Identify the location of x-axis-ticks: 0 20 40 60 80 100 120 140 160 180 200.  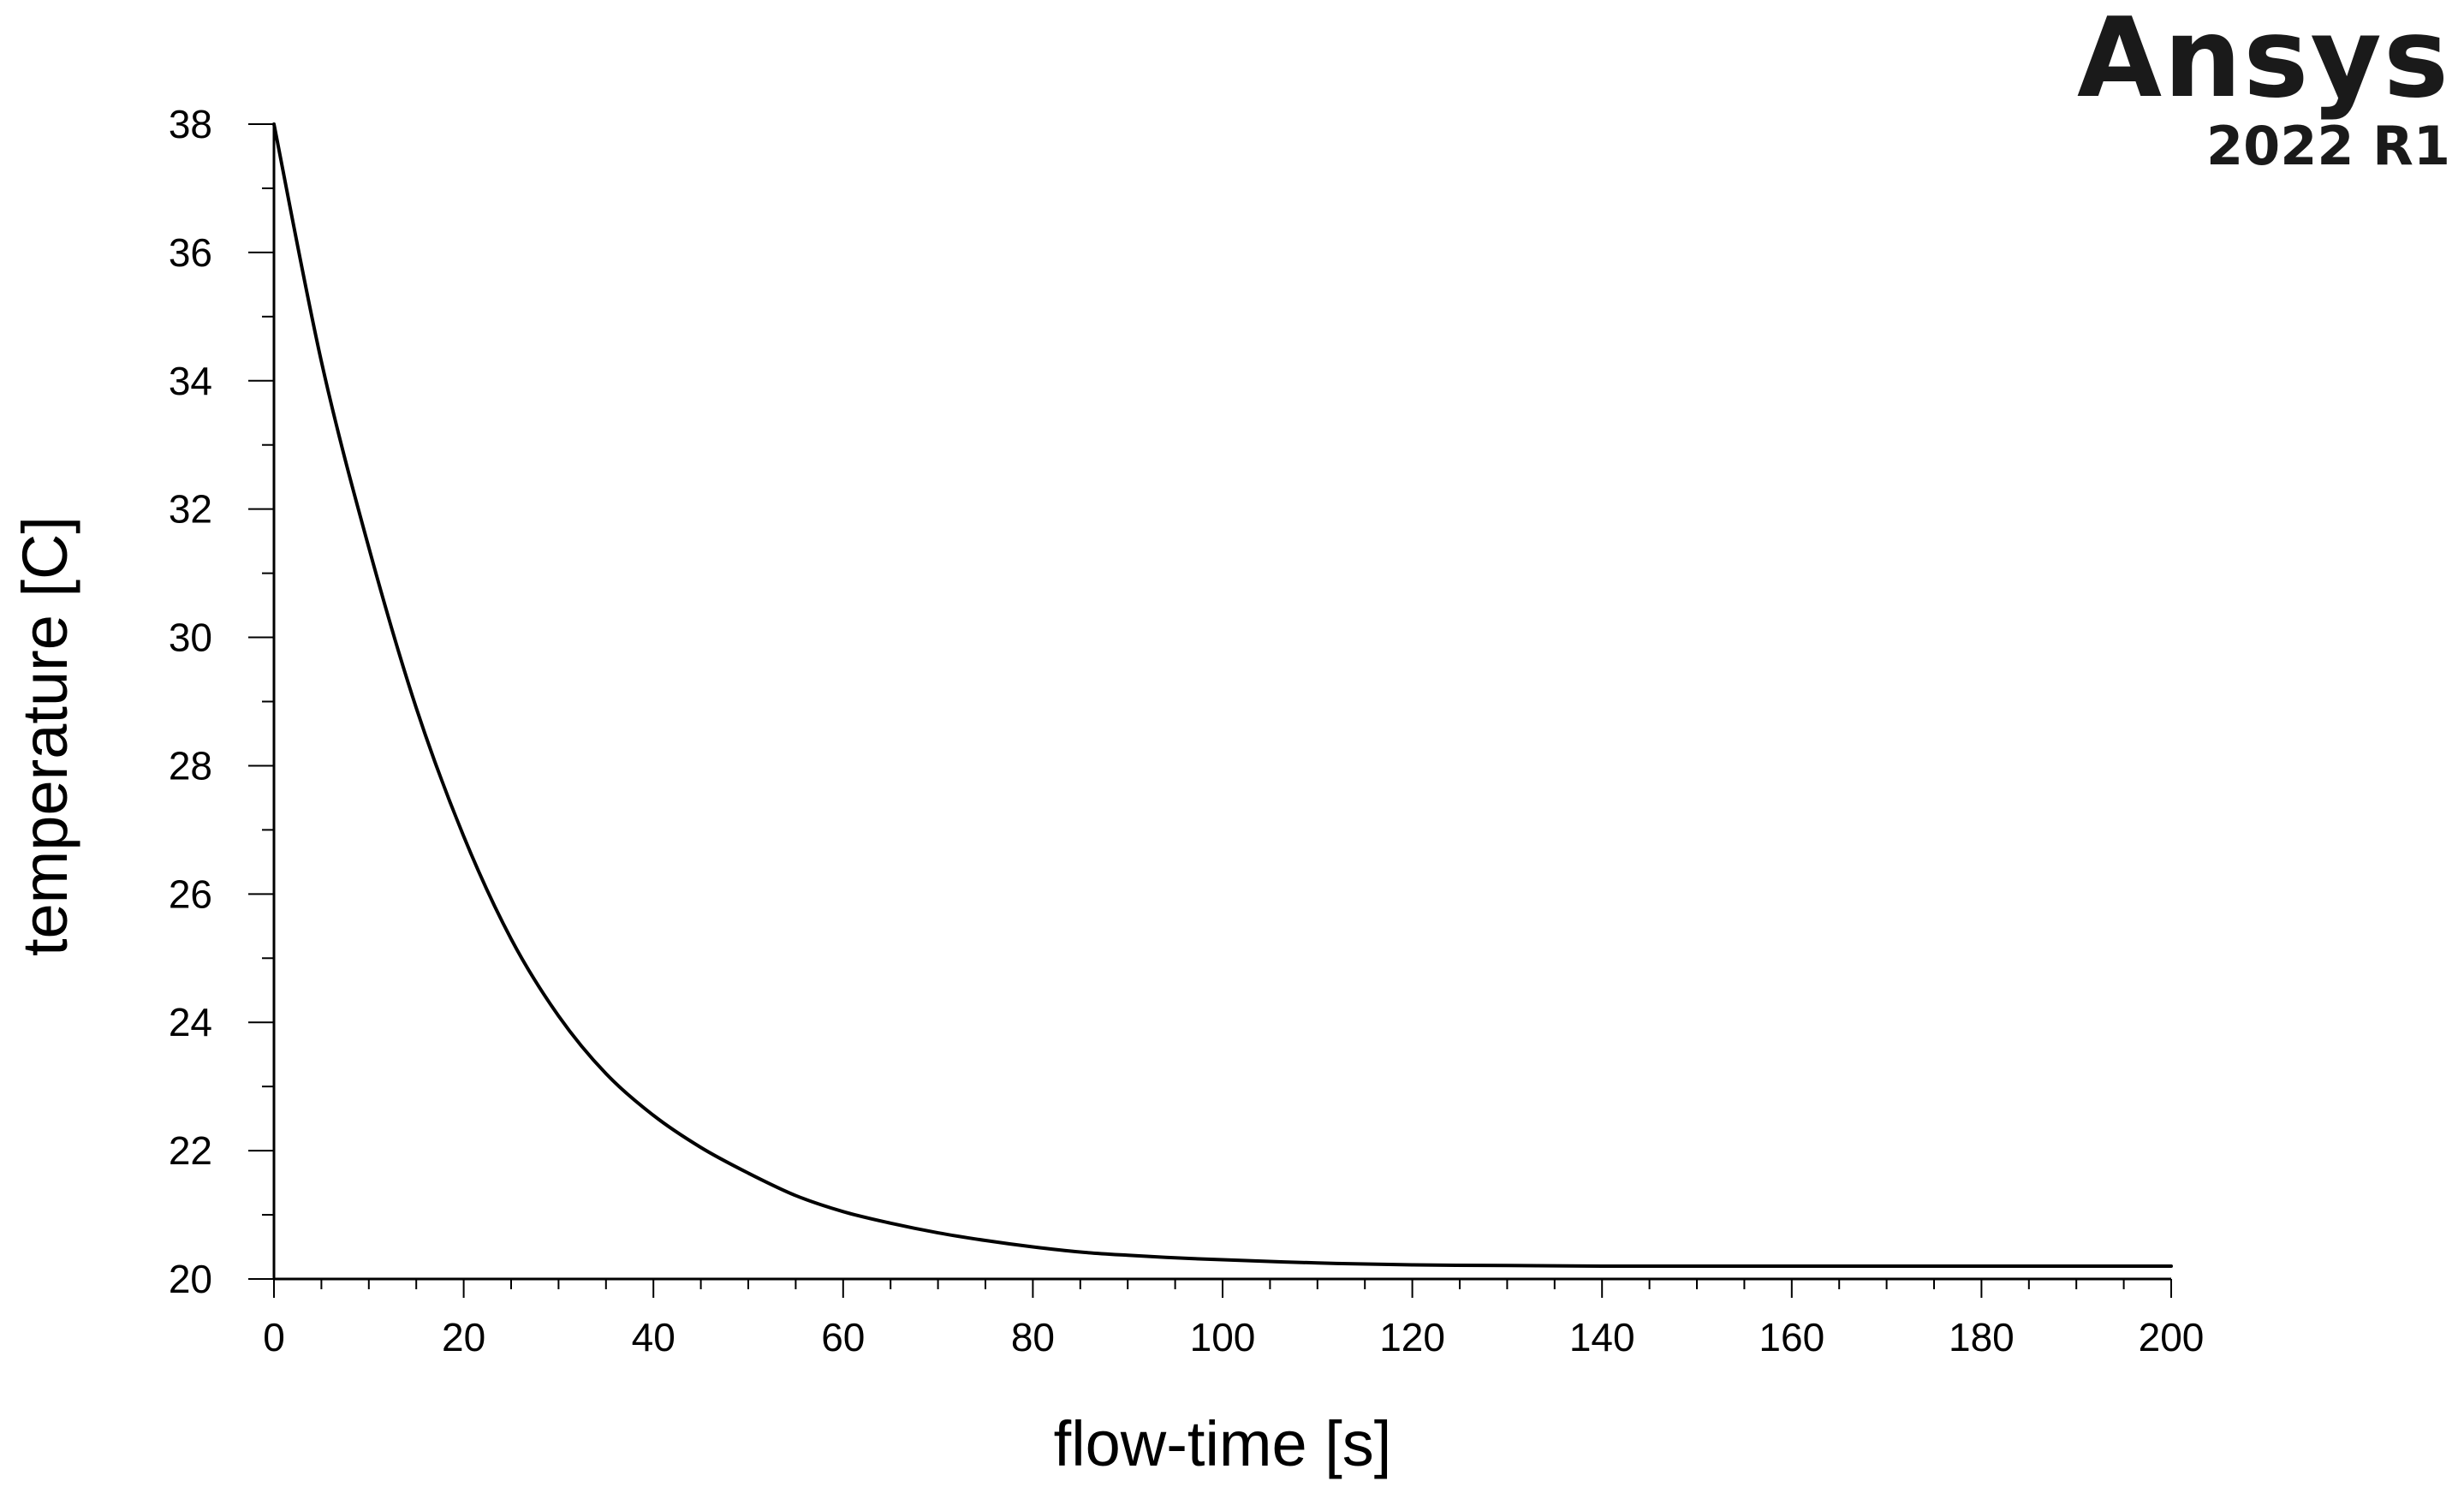
(1234, 1319).